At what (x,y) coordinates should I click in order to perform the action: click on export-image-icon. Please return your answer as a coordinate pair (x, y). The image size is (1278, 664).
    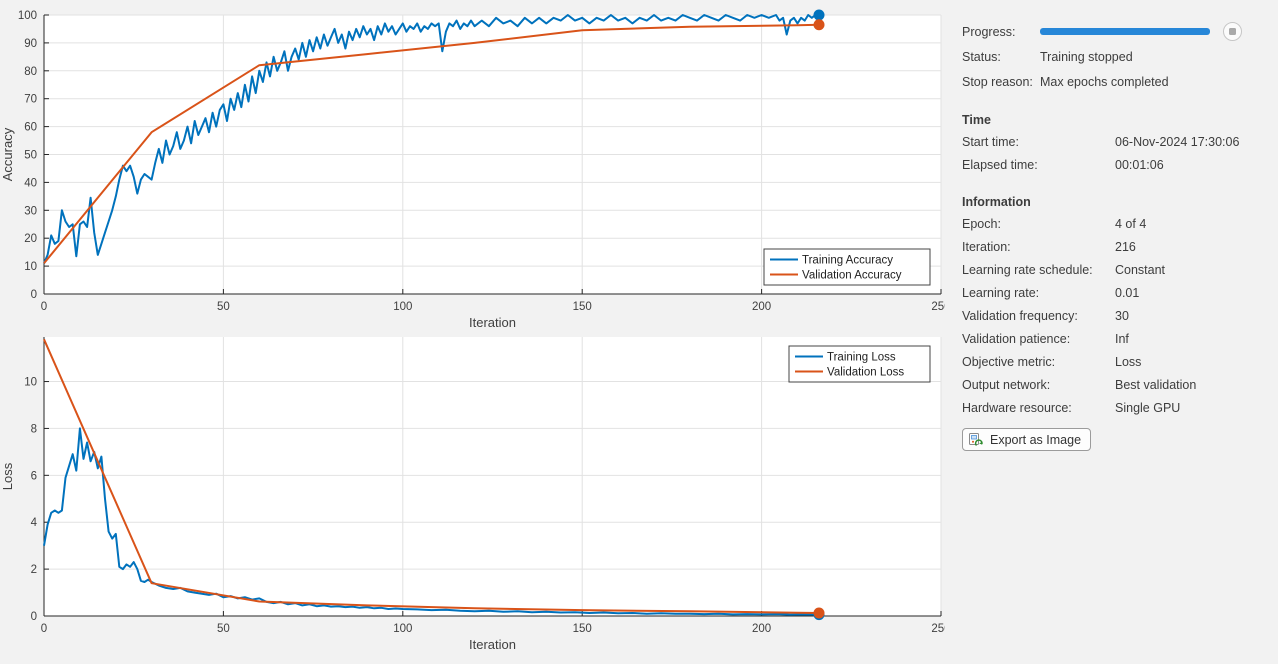
    Looking at the image, I should click on (976, 439).